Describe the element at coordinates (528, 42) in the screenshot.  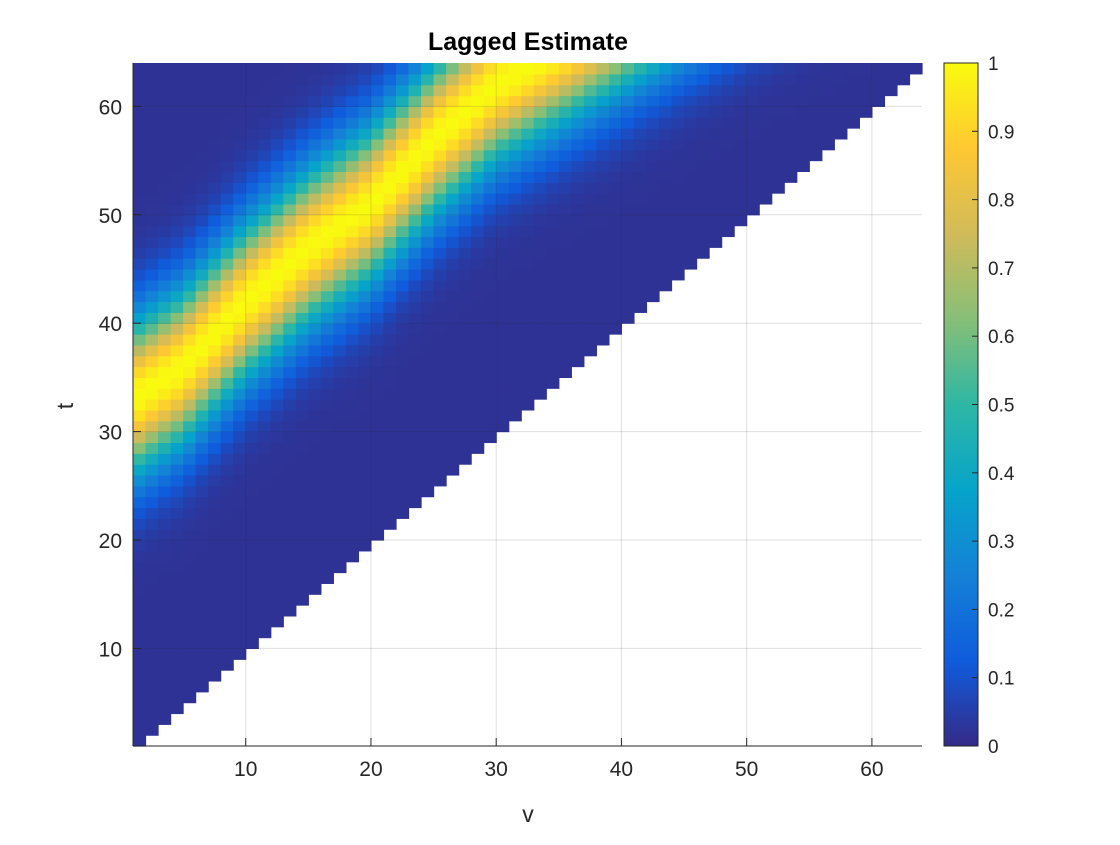
I see `chart-title: Lagged Estimate` at that location.